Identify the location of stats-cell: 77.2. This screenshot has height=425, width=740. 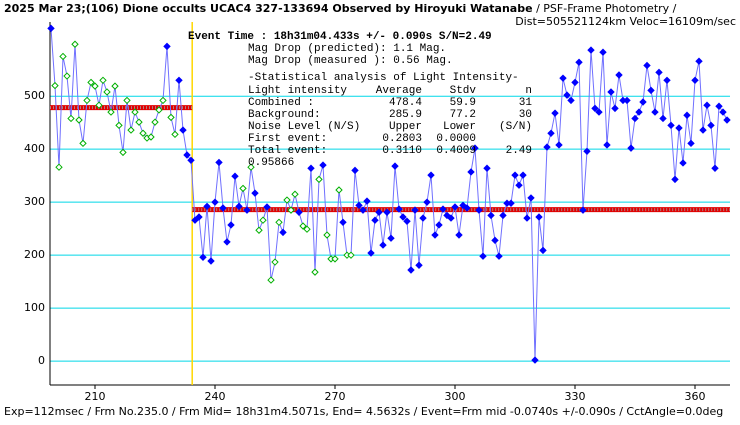
(463, 115).